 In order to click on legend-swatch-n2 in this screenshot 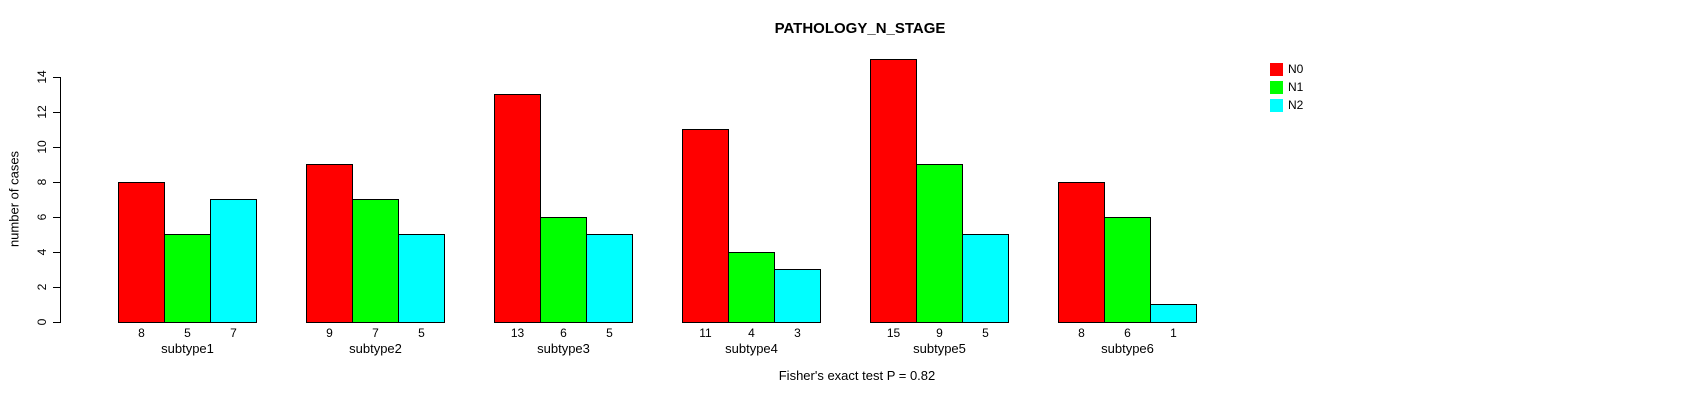, I will do `click(1276, 105)`.